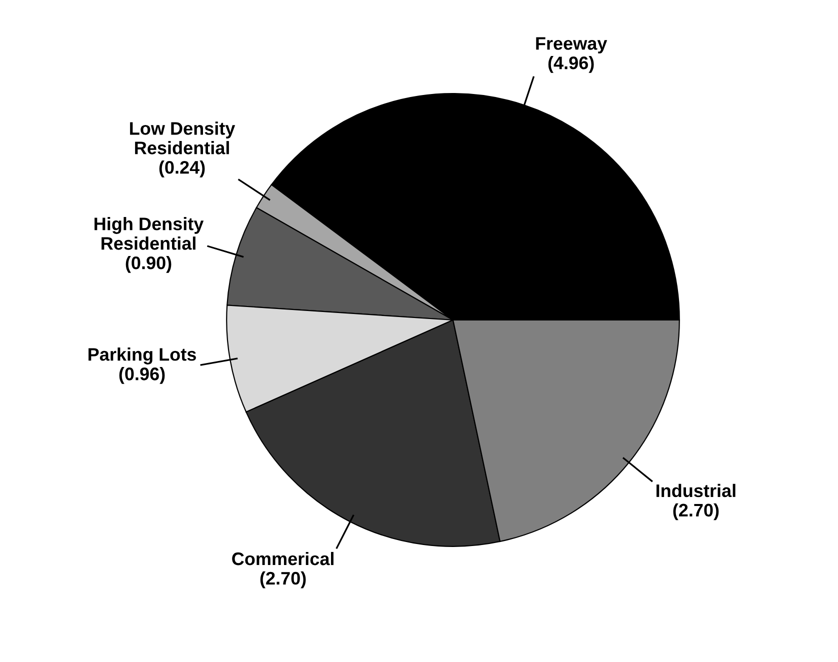 The image size is (838, 662). Describe the element at coordinates (572, 45) in the screenshot. I see `slice-label: Freeway` at that location.